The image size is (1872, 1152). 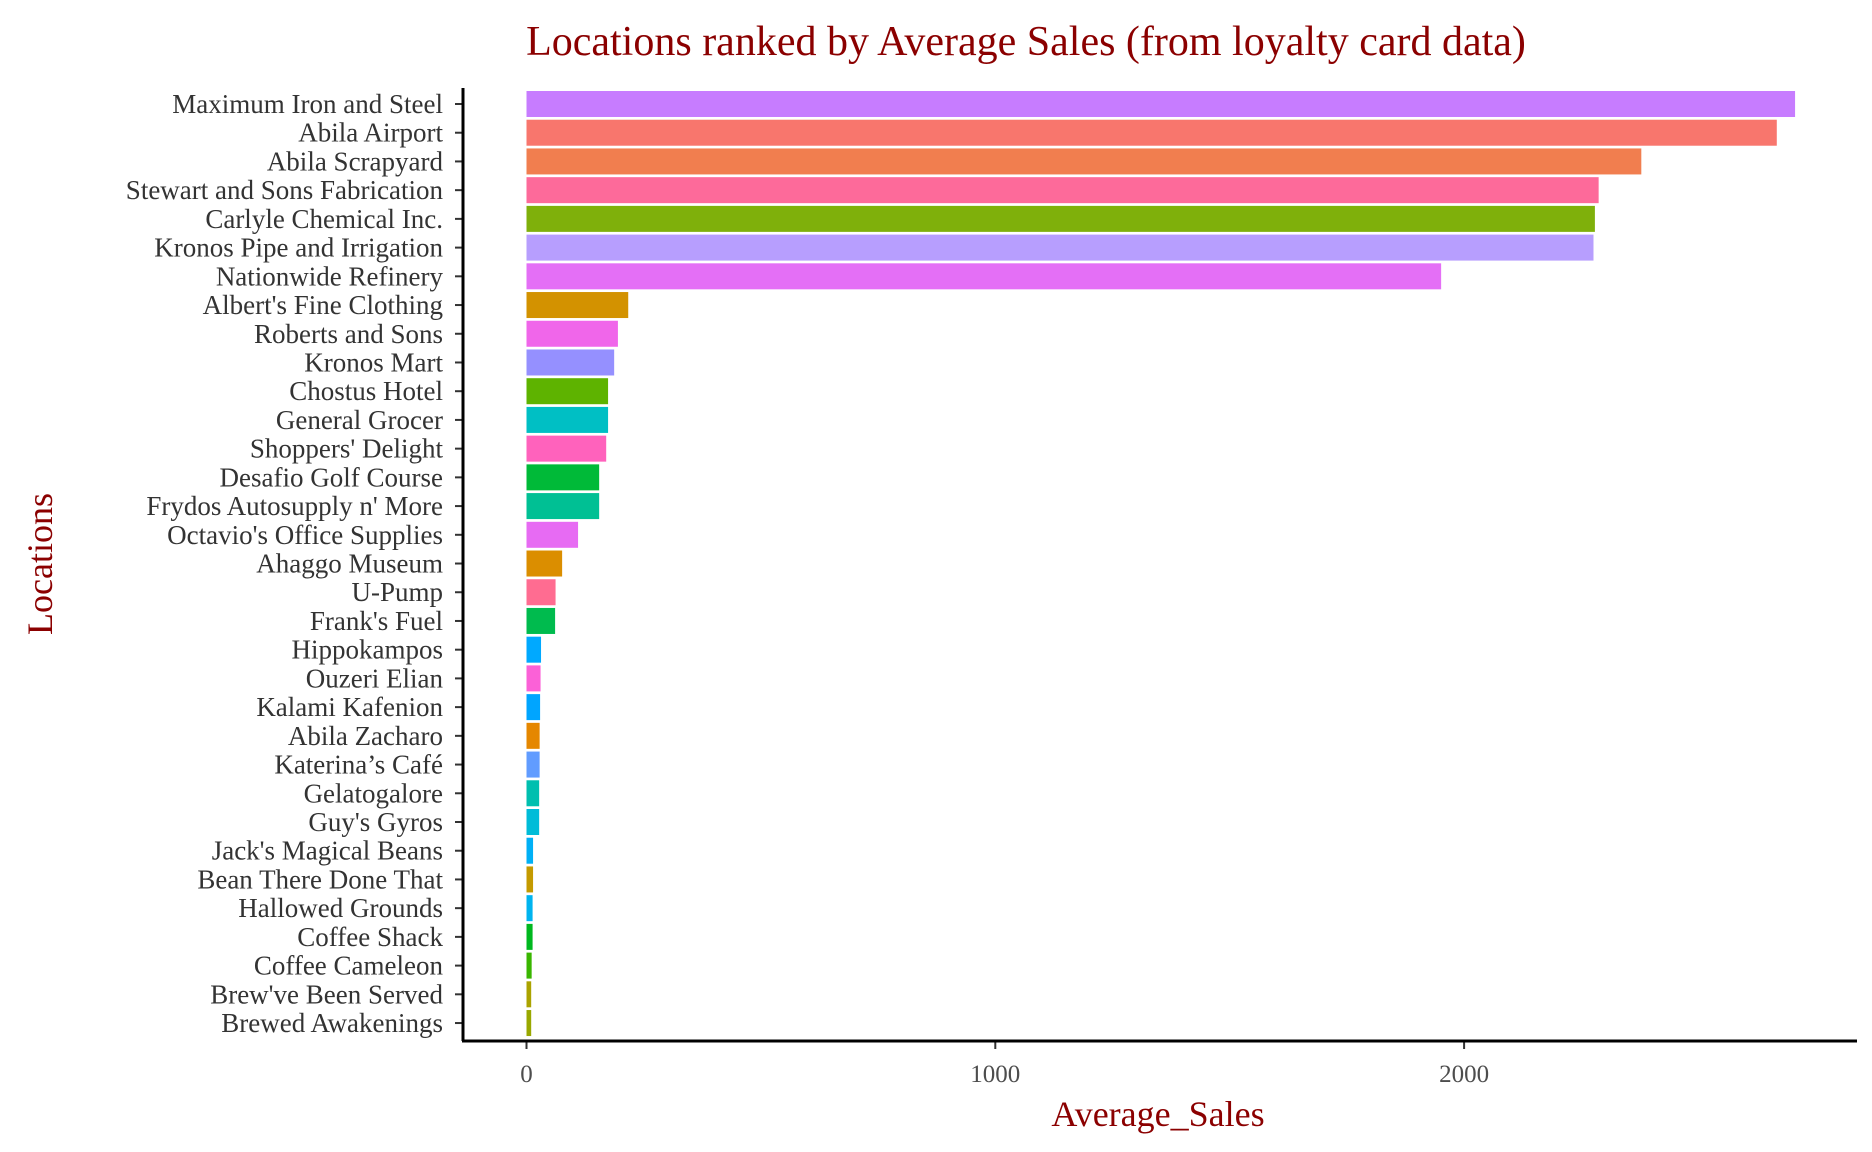 I want to click on y-tick-label: Frank's Fuel, so click(x=376, y=621).